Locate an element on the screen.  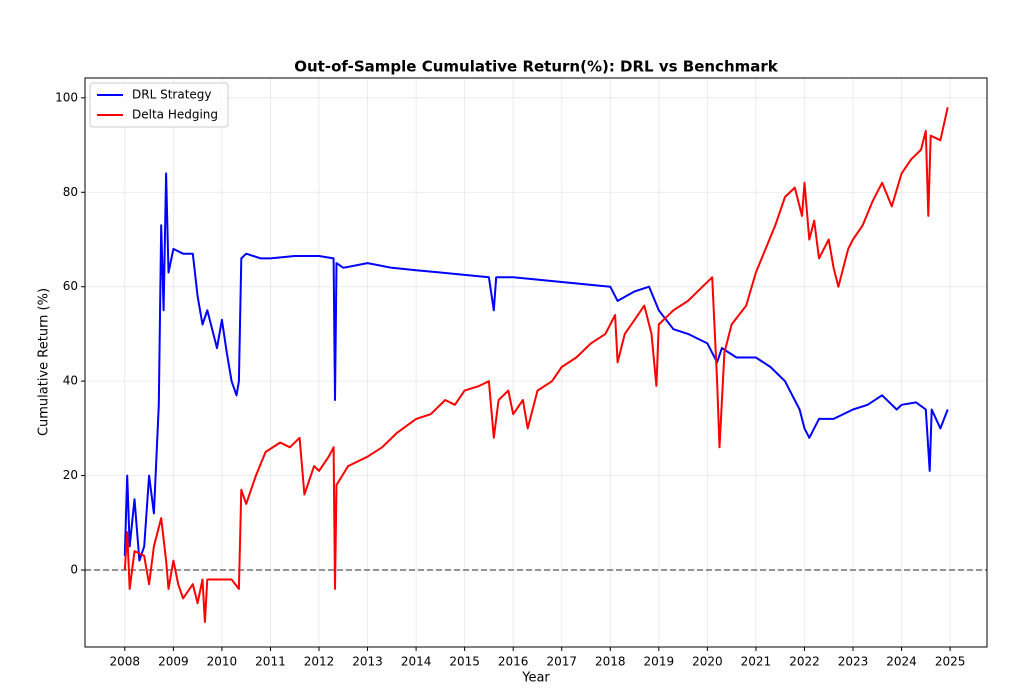
y-tick-label: 100 is located at coordinates (66, 97).